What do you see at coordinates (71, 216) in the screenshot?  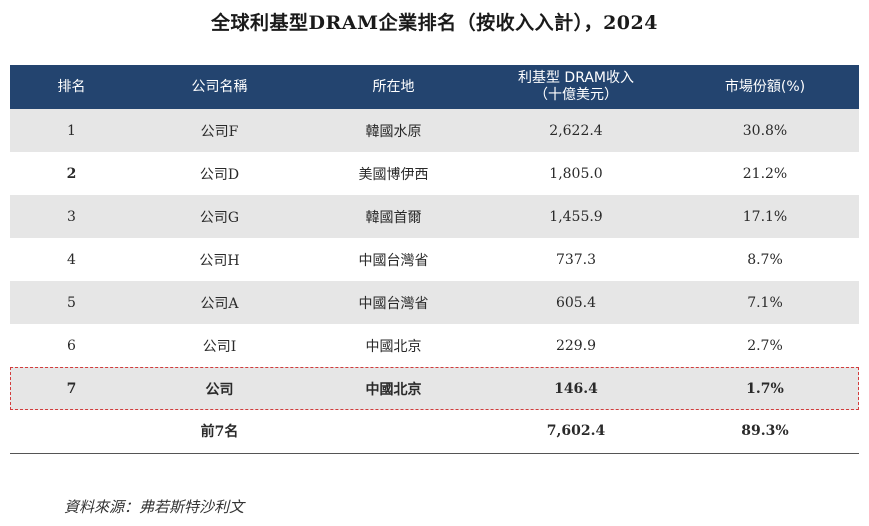 I see `cell-rank: 3` at bounding box center [71, 216].